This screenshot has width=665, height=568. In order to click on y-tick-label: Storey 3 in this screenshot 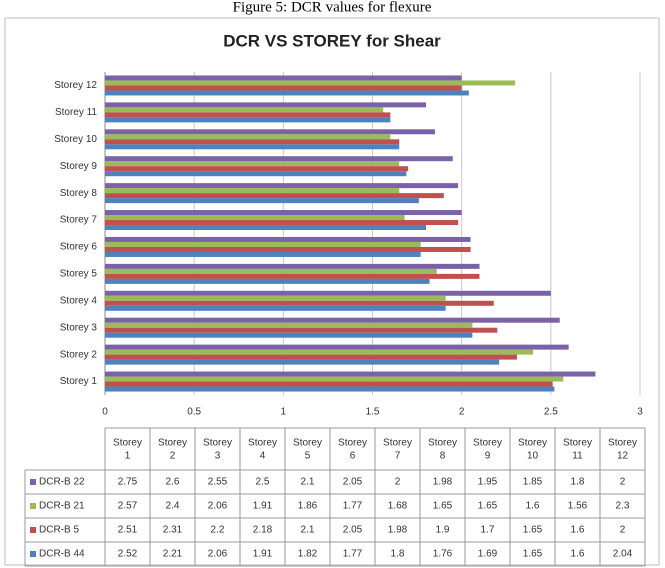, I will do `click(79, 327)`.